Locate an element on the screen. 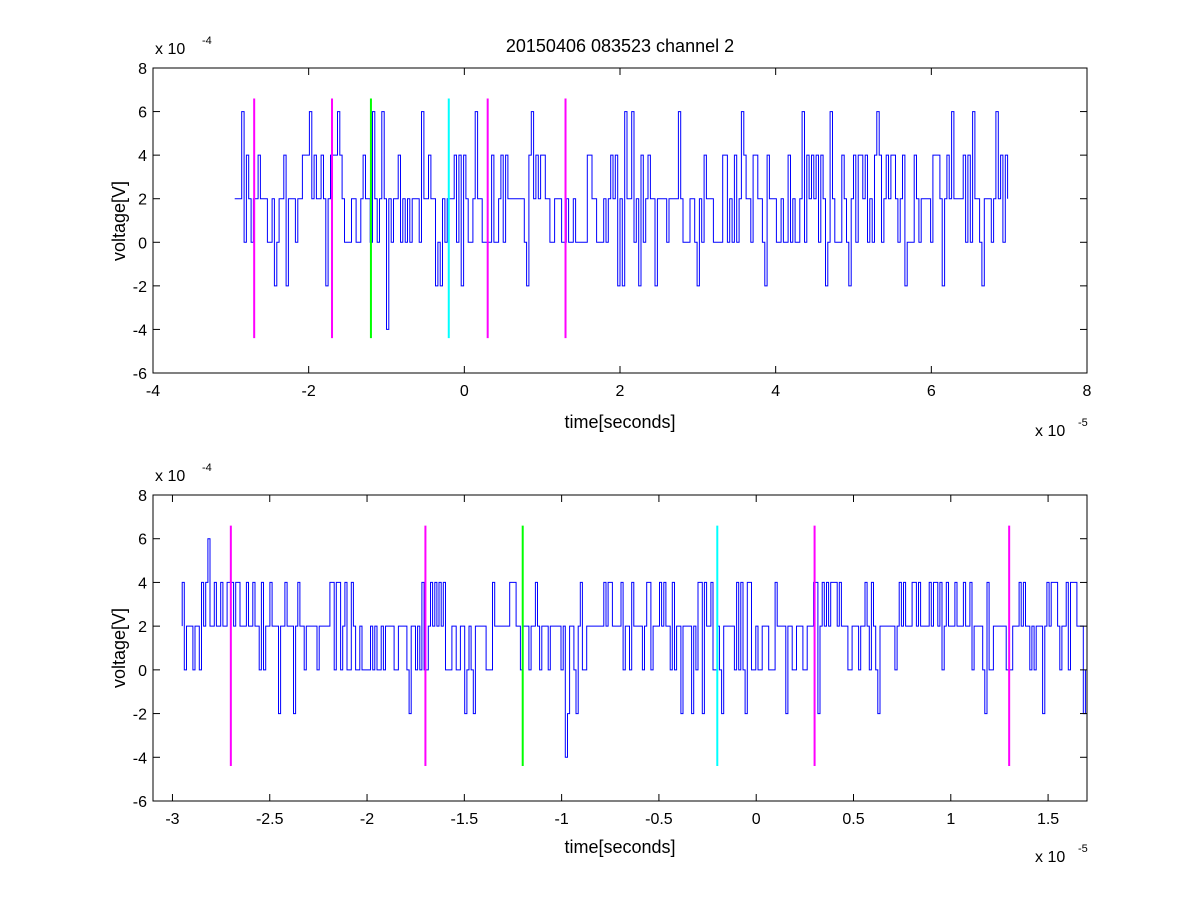  x-tick-label: -1 is located at coordinates (562, 819).